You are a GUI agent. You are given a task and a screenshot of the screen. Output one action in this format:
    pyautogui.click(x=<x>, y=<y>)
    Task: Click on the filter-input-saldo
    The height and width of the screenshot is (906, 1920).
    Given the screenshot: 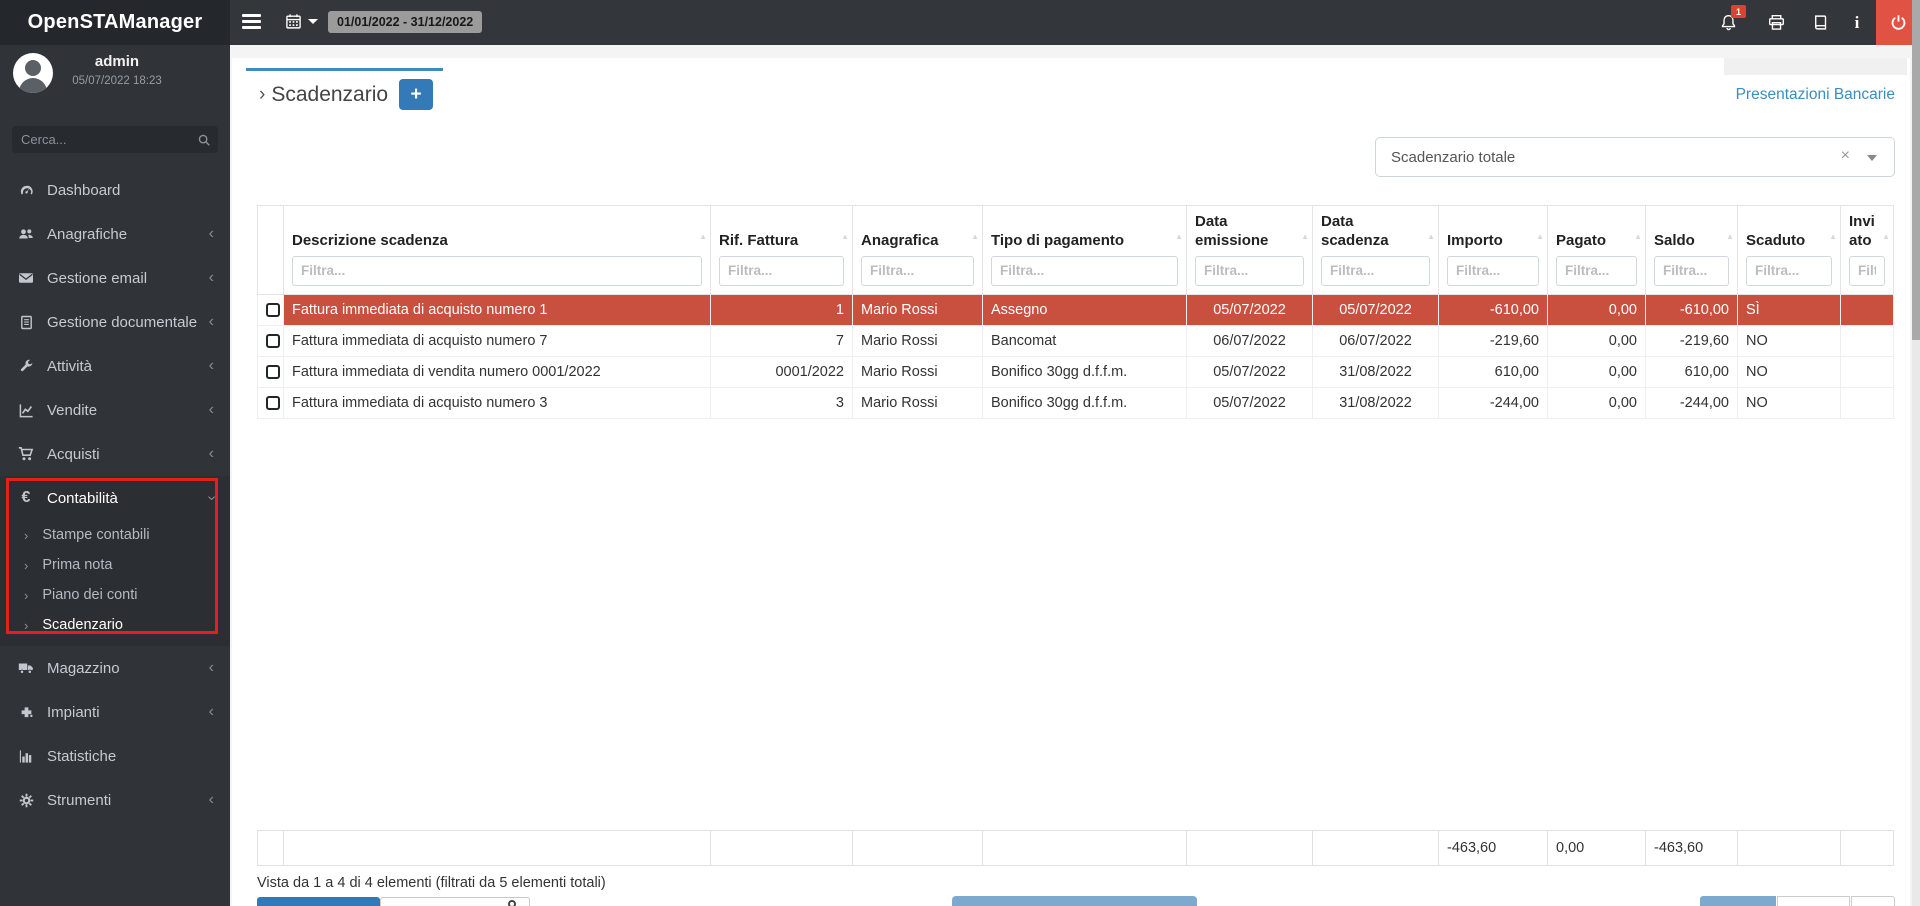 What is the action you would take?
    pyautogui.click(x=1691, y=270)
    